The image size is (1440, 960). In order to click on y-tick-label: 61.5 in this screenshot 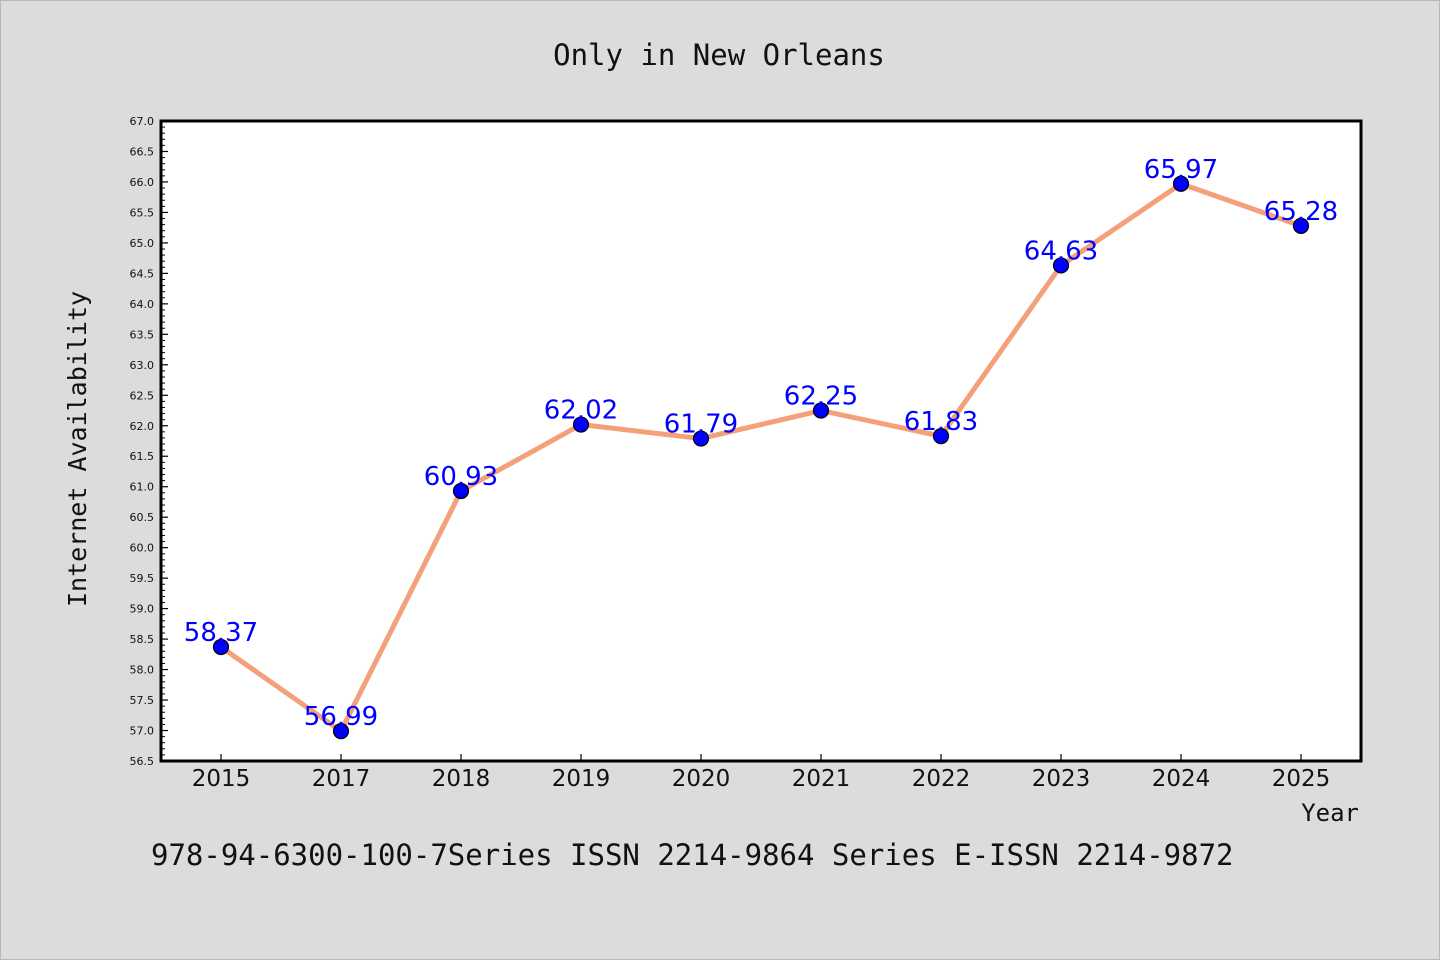, I will do `click(142, 456)`.